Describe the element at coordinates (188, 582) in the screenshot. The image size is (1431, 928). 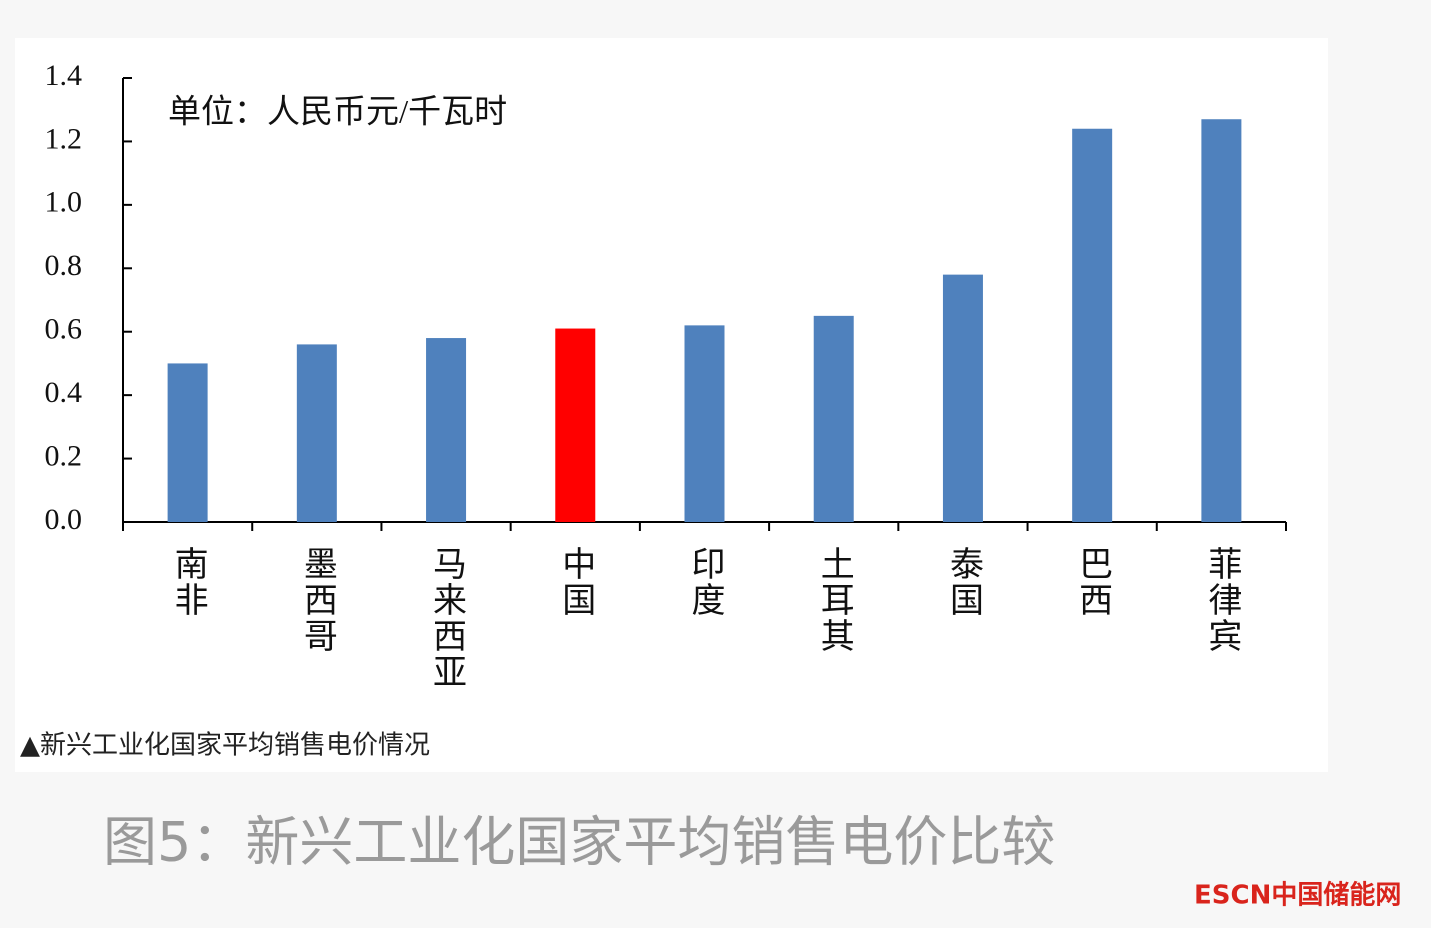
I see `x-tick-label: 南非` at that location.